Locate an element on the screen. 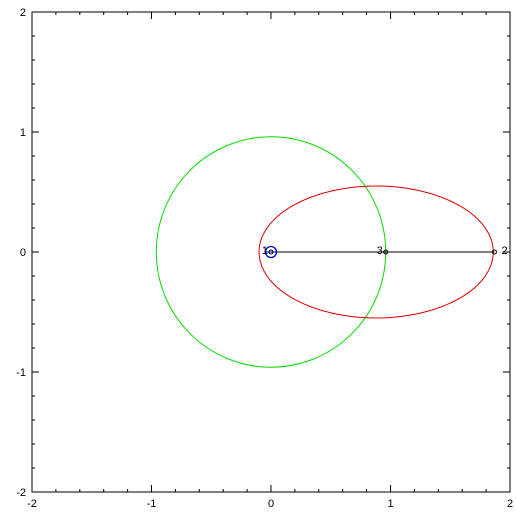  y-tick-label: 1 is located at coordinates (23, 133).